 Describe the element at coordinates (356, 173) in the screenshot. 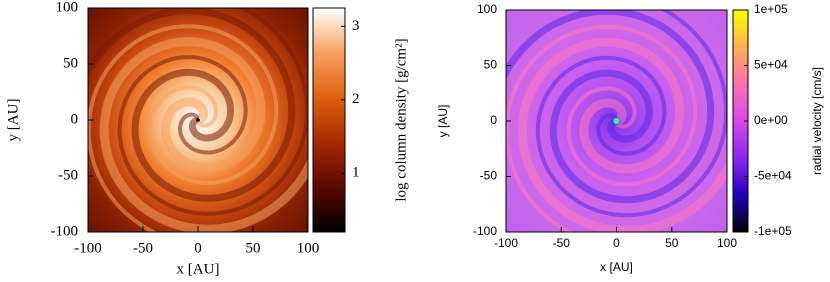

I see `colorbar-tick-label: 1` at that location.